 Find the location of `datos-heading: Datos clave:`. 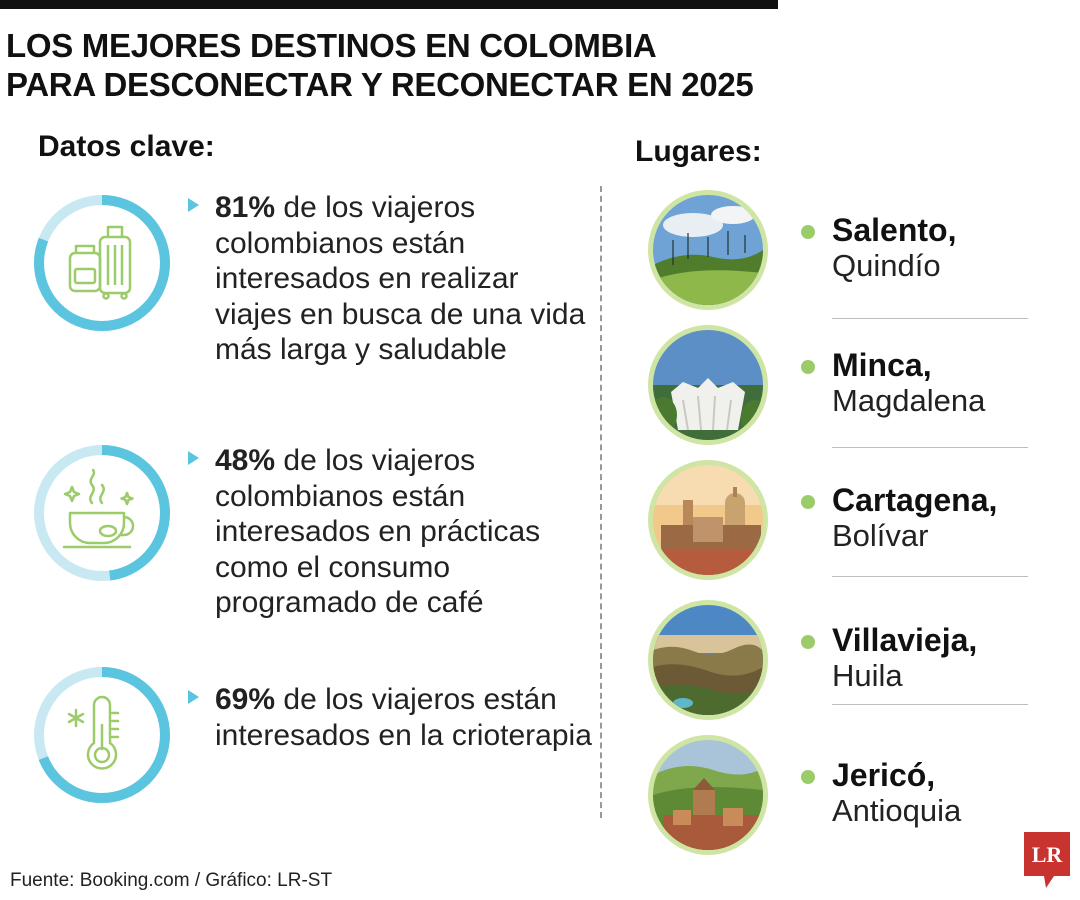

datos-heading: Datos clave: is located at coordinates (126, 146).